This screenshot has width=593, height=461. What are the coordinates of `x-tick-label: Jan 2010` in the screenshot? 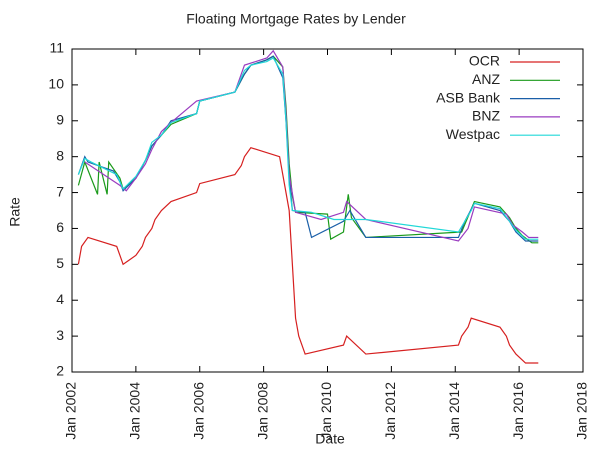 It's located at (326, 411).